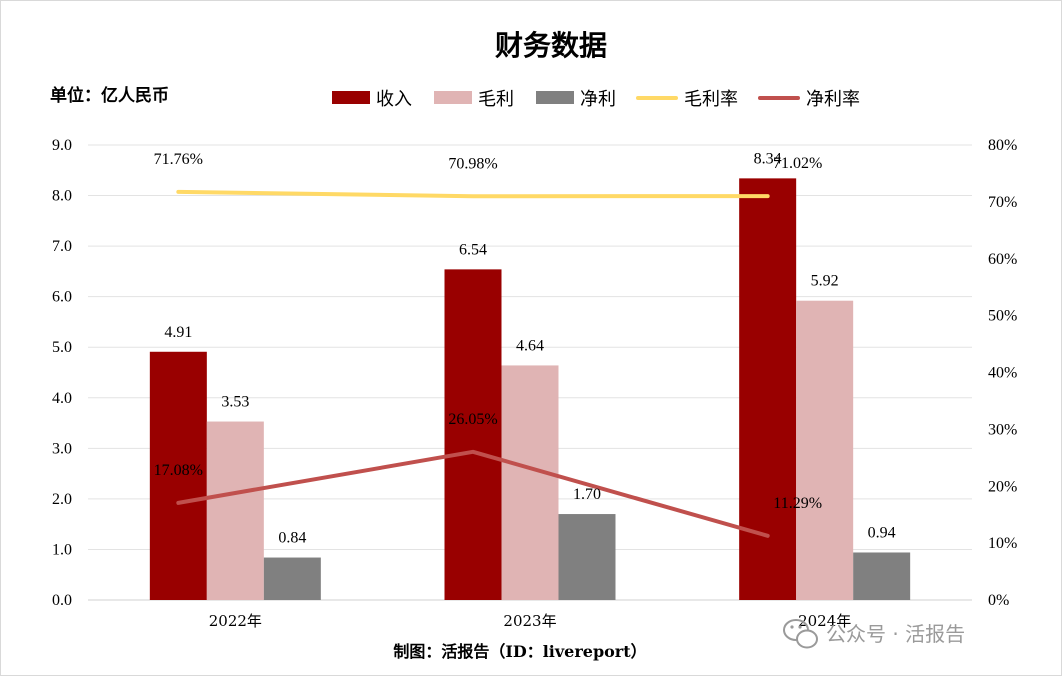 The height and width of the screenshot is (676, 1062). Describe the element at coordinates (62, 297) in the screenshot. I see `left-axis-tick-label: 6.0` at that location.